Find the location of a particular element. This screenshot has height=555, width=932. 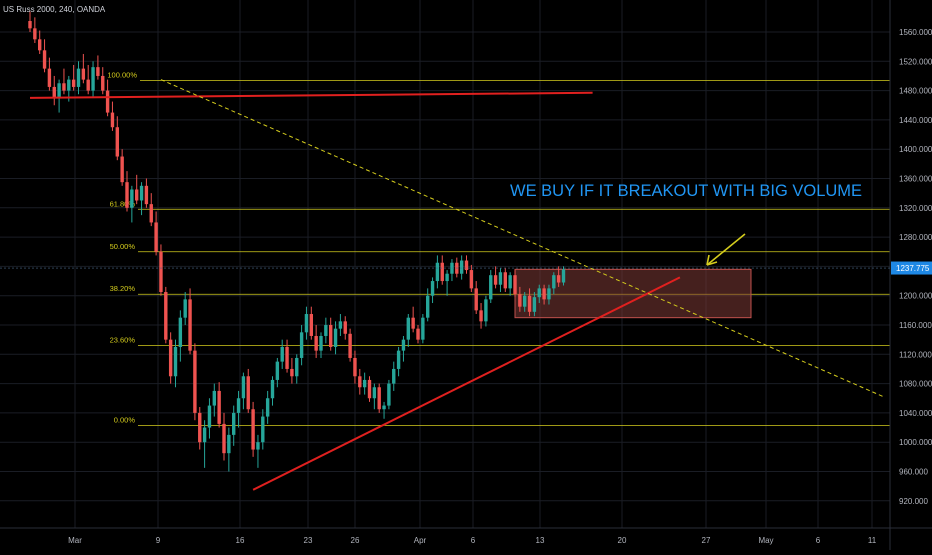

x-tick-label: 9 is located at coordinates (158, 540).